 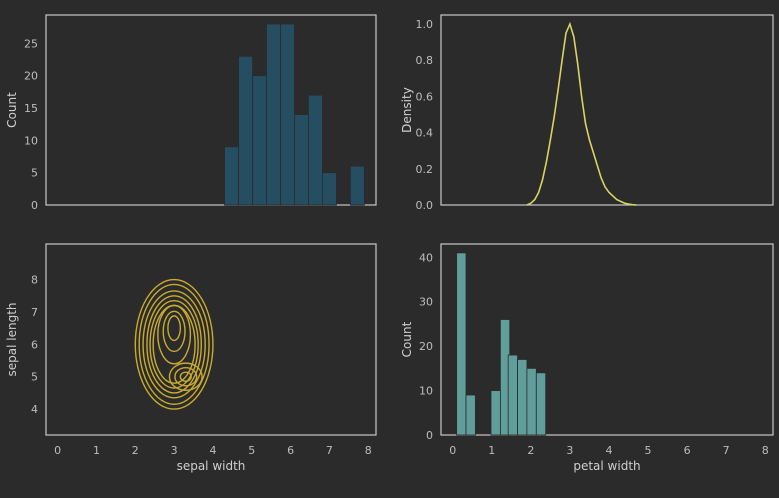 I want to click on x-tick-label-3-3: 3, so click(x=174, y=450).